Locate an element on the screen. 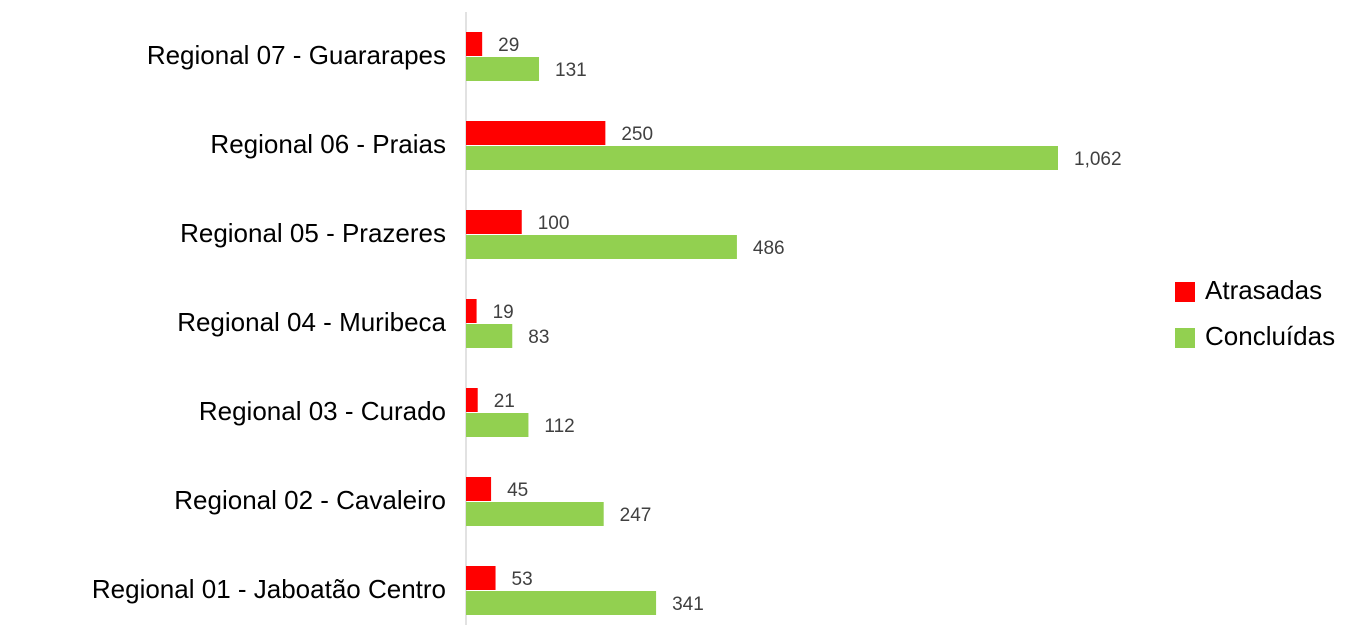 The height and width of the screenshot is (628, 1369). category-label: Regional 05 - Prazeres is located at coordinates (313, 233).